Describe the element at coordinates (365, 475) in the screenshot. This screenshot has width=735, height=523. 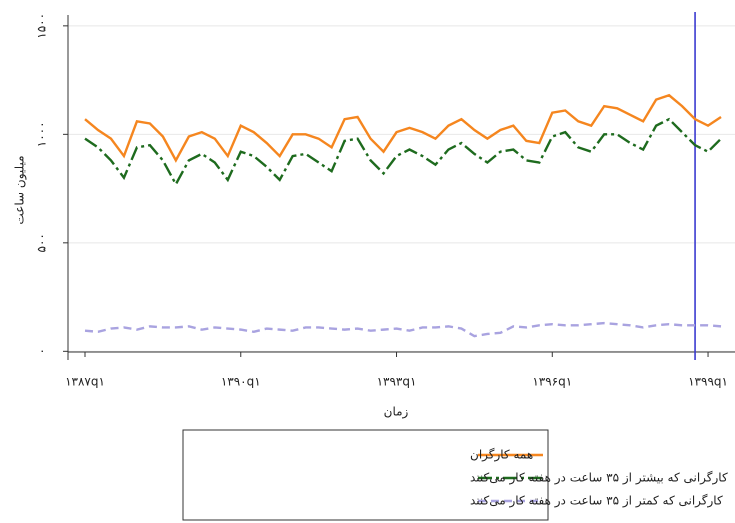
I see `legend-box` at that location.